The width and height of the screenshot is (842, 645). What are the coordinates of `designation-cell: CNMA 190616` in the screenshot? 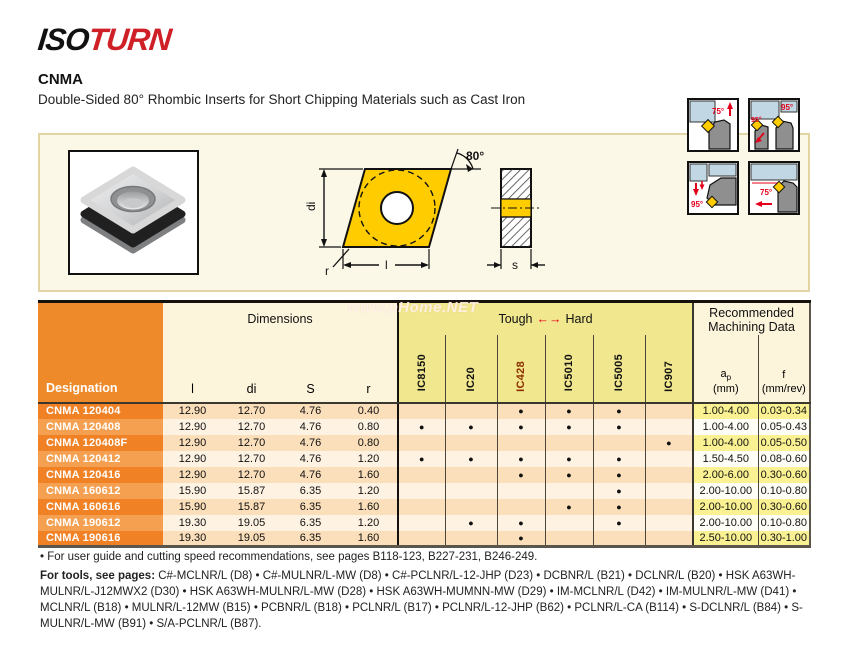 It's located at (100, 538).